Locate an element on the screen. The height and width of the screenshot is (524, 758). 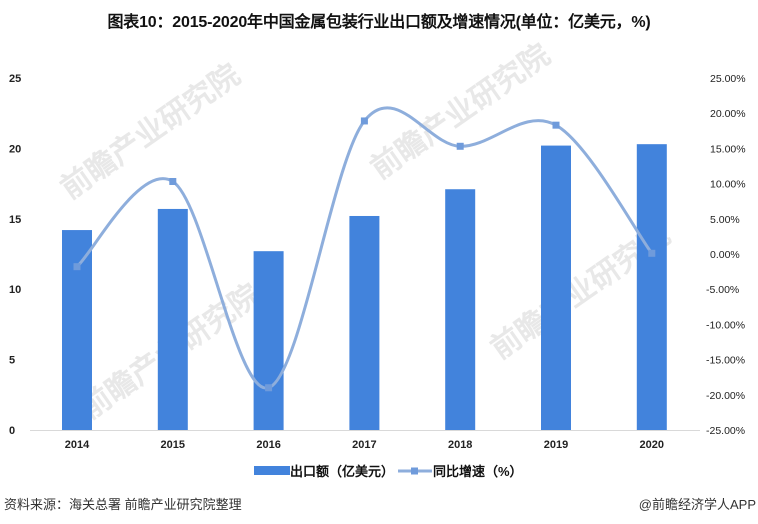
right-axis-tick: -25.00% is located at coordinates (725, 431).